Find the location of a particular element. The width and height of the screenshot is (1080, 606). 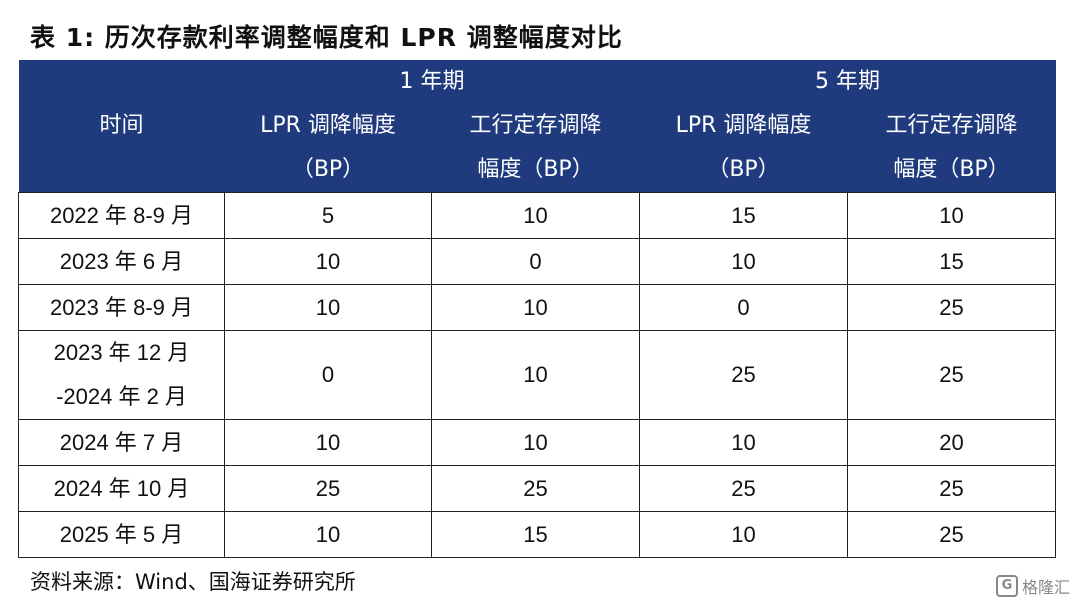

cell-lpr-1y: 25 is located at coordinates (328, 488).